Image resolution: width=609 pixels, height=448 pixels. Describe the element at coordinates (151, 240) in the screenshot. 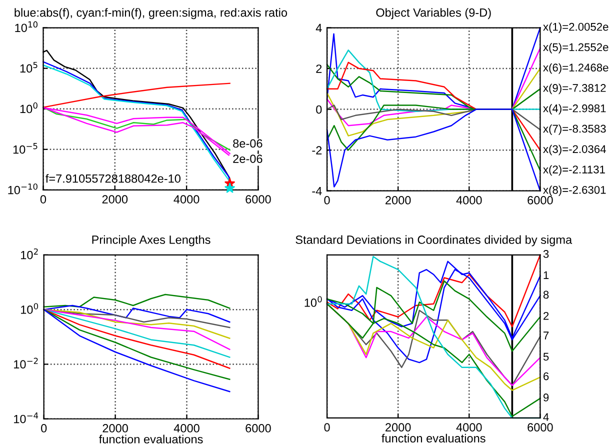

I see `chart-title: Principle Axes Lengths` at that location.